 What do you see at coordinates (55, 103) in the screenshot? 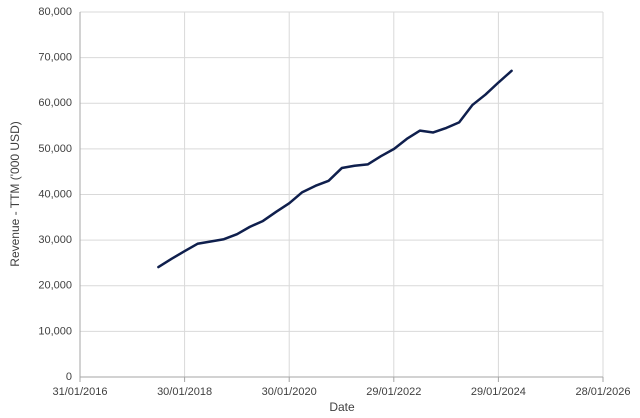
I see `y-tick-label: 60,000` at bounding box center [55, 103].